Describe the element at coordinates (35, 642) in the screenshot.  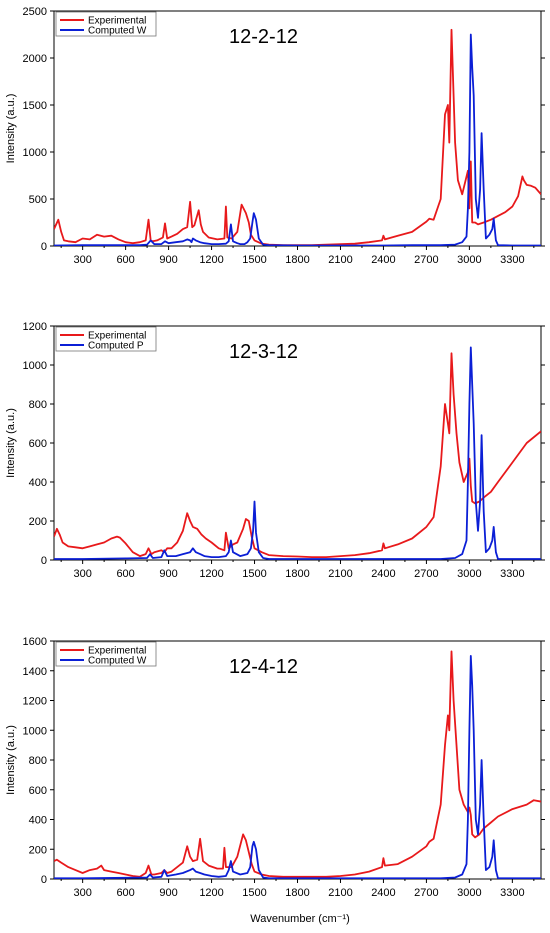
I see `y-tick-label: 1600` at that location.